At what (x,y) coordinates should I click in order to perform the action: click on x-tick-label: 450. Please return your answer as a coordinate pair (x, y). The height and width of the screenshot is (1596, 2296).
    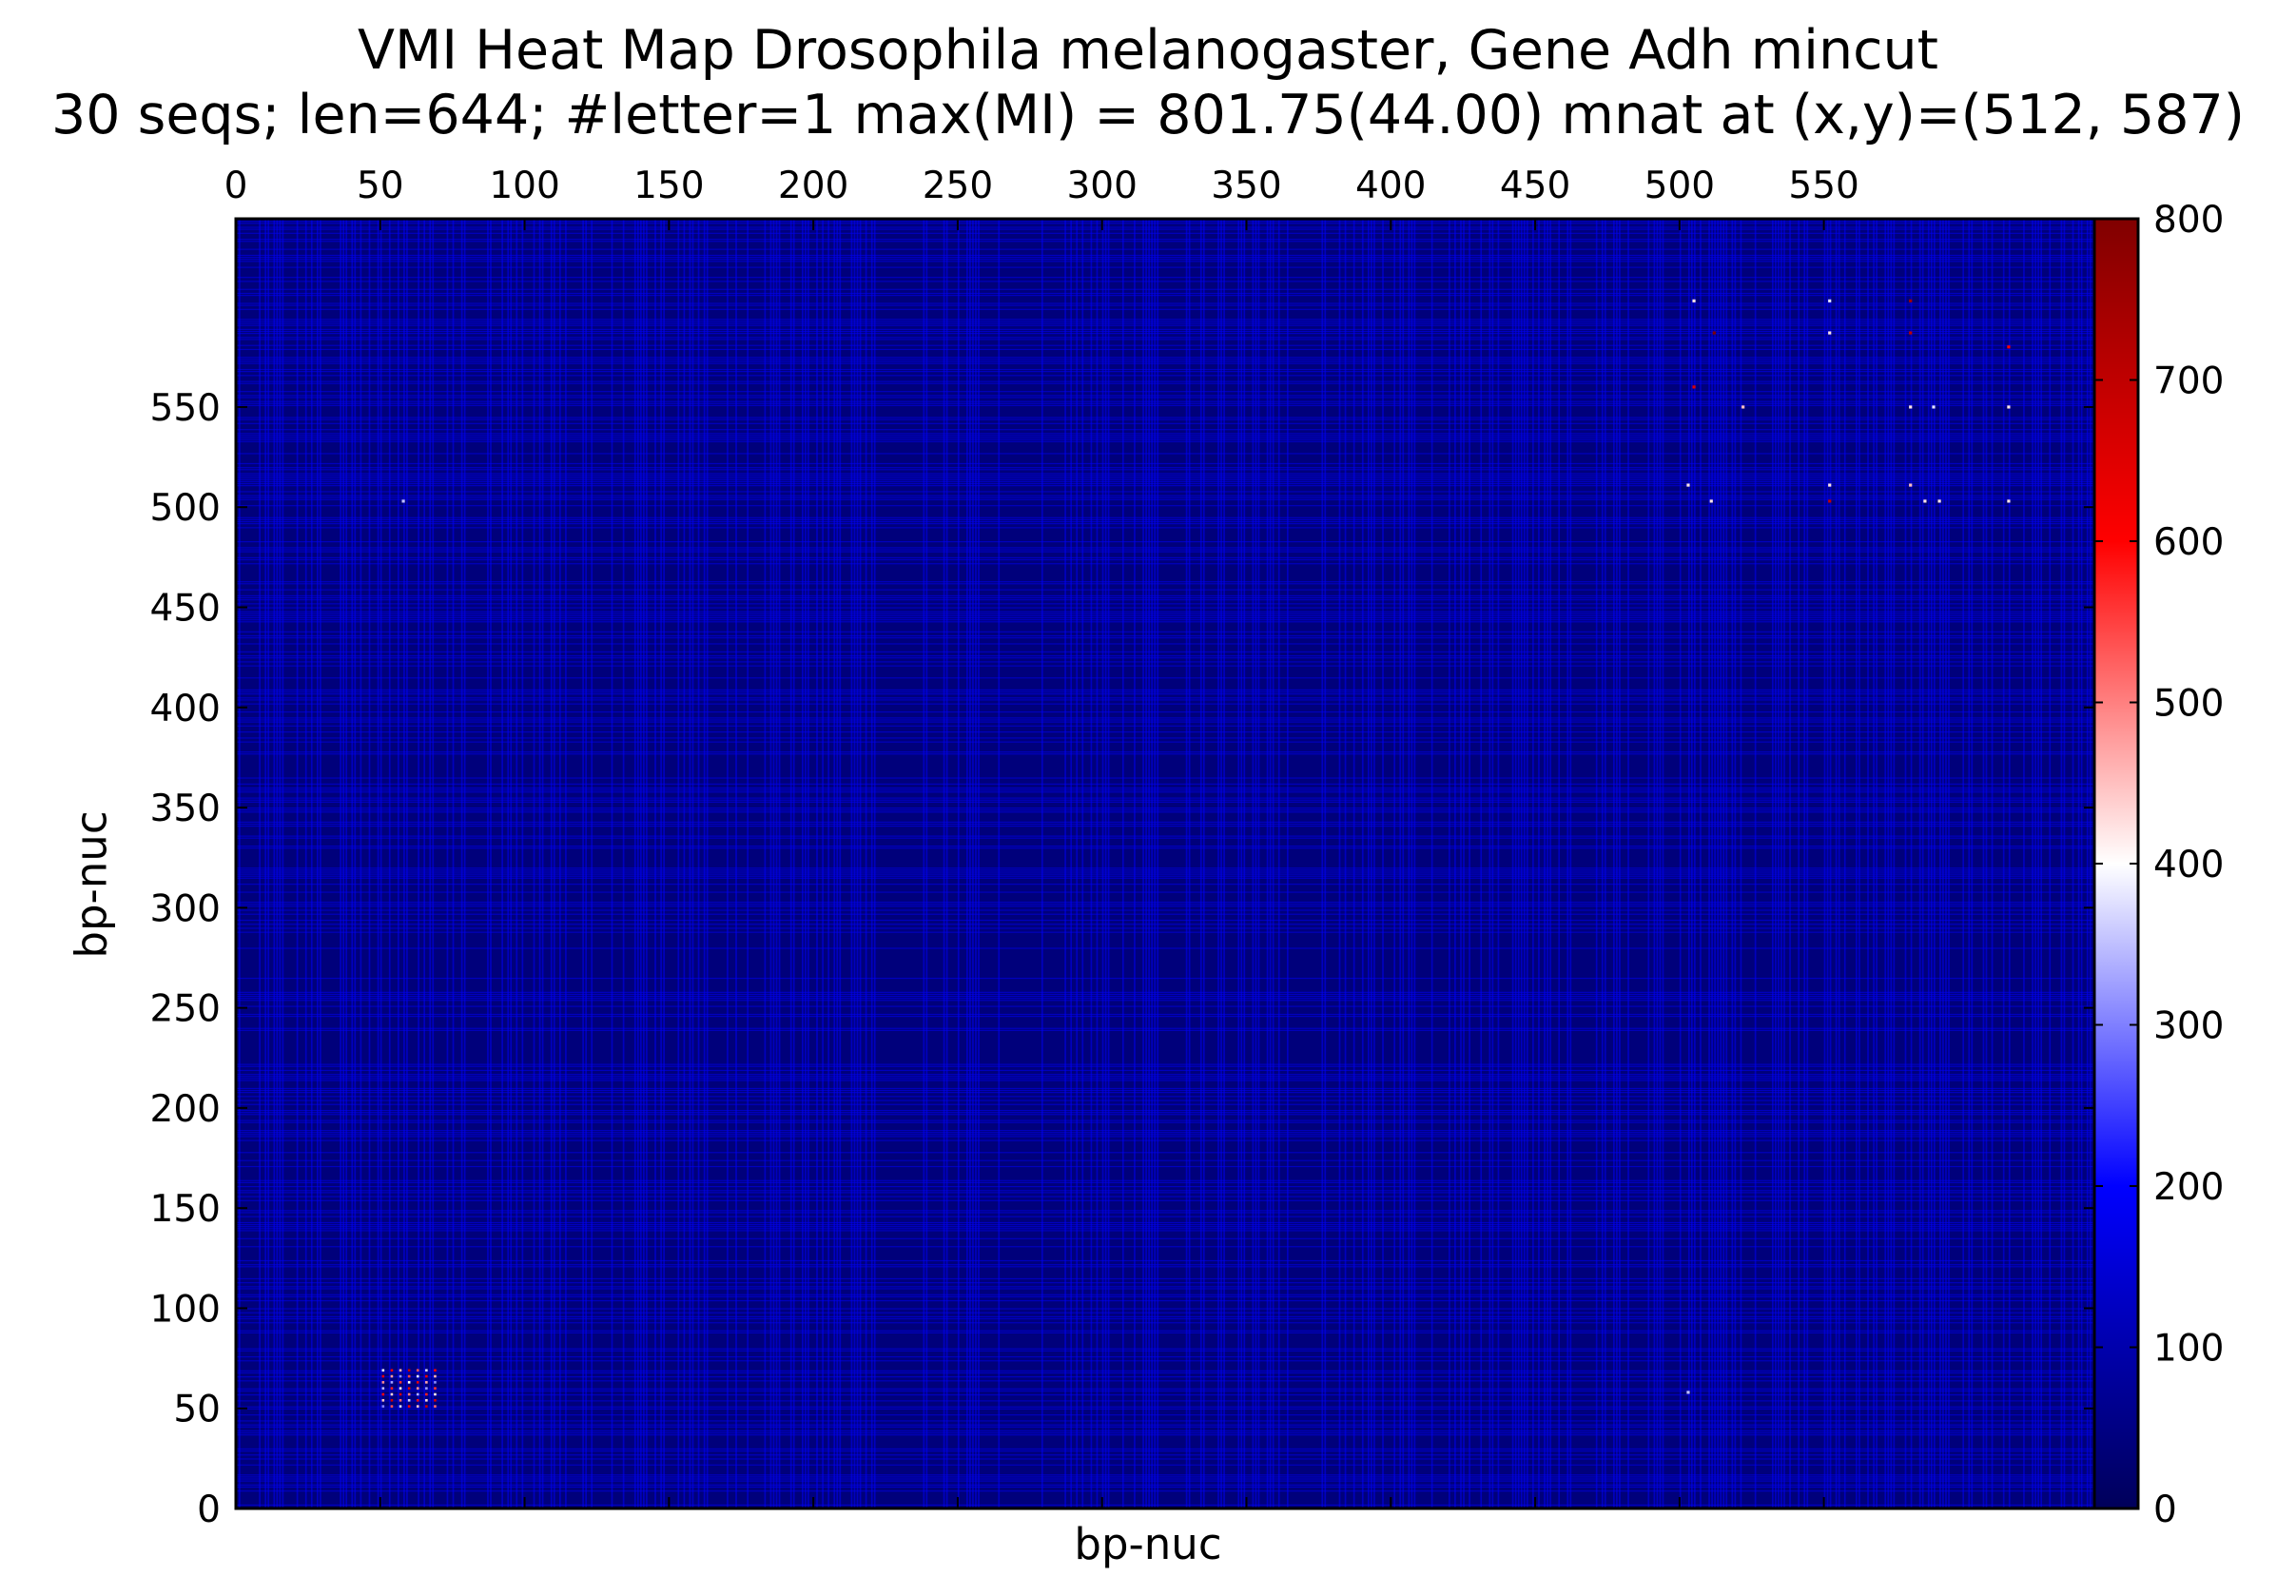
    Looking at the image, I should click on (1535, 186).